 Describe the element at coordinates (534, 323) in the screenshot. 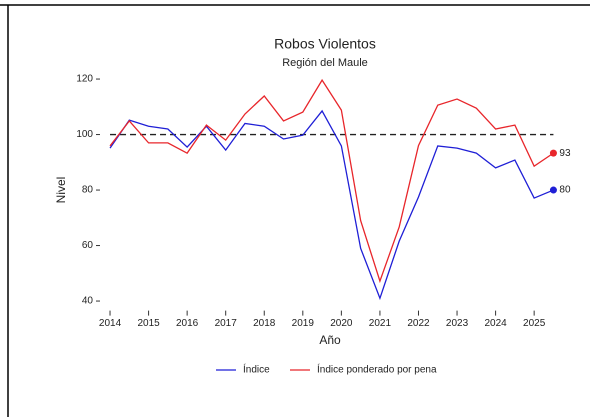

I see `x-tick-label: 2025` at that location.